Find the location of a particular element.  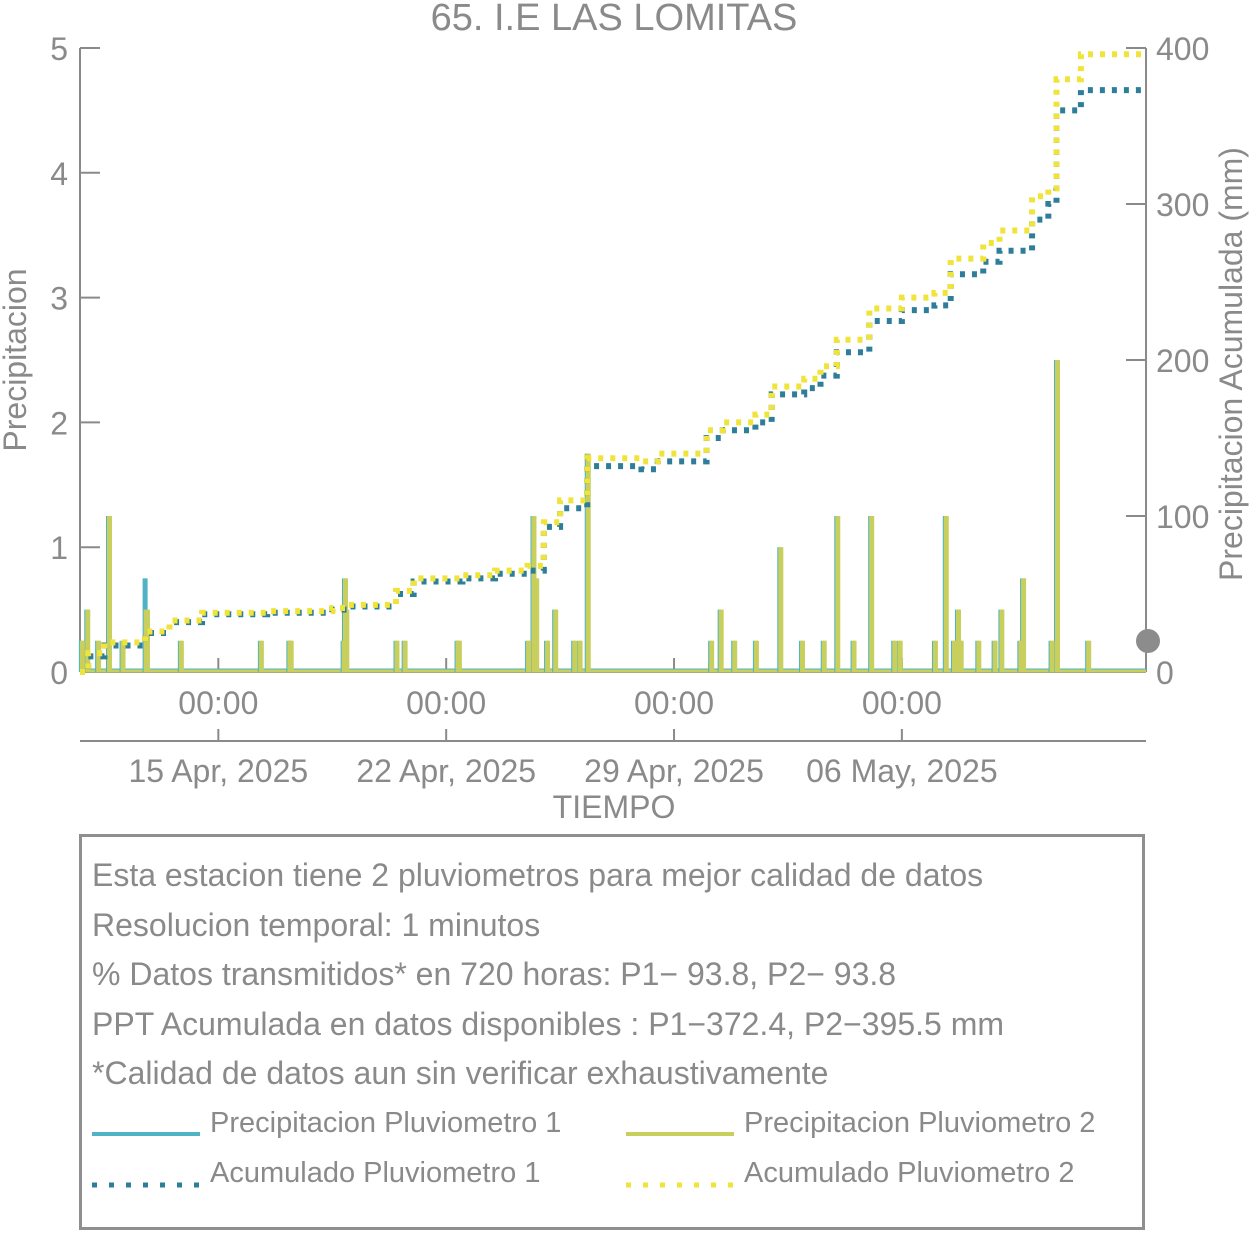

x-axis-label: TIEMPO is located at coordinates (614, 807).